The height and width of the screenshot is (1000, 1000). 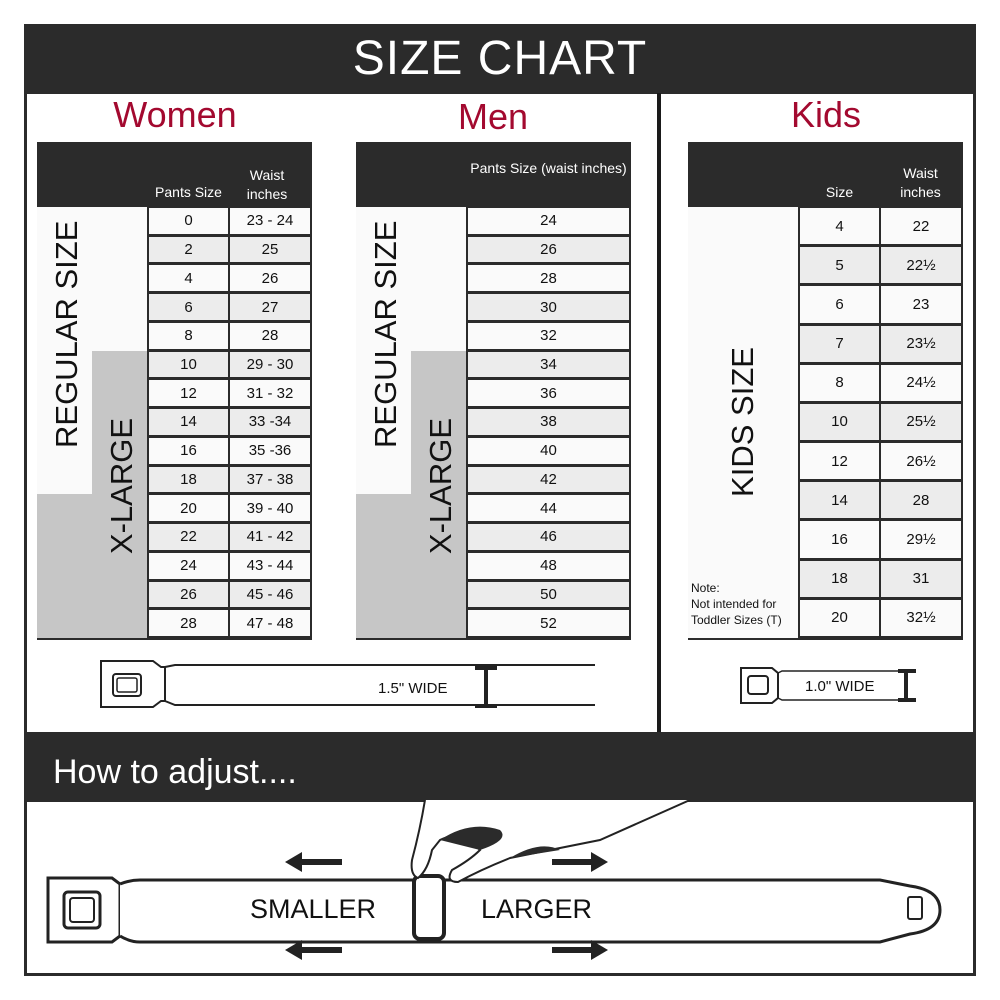 What do you see at coordinates (270, 479) in the screenshot?
I see `waist-cell: 37 - 38` at bounding box center [270, 479].